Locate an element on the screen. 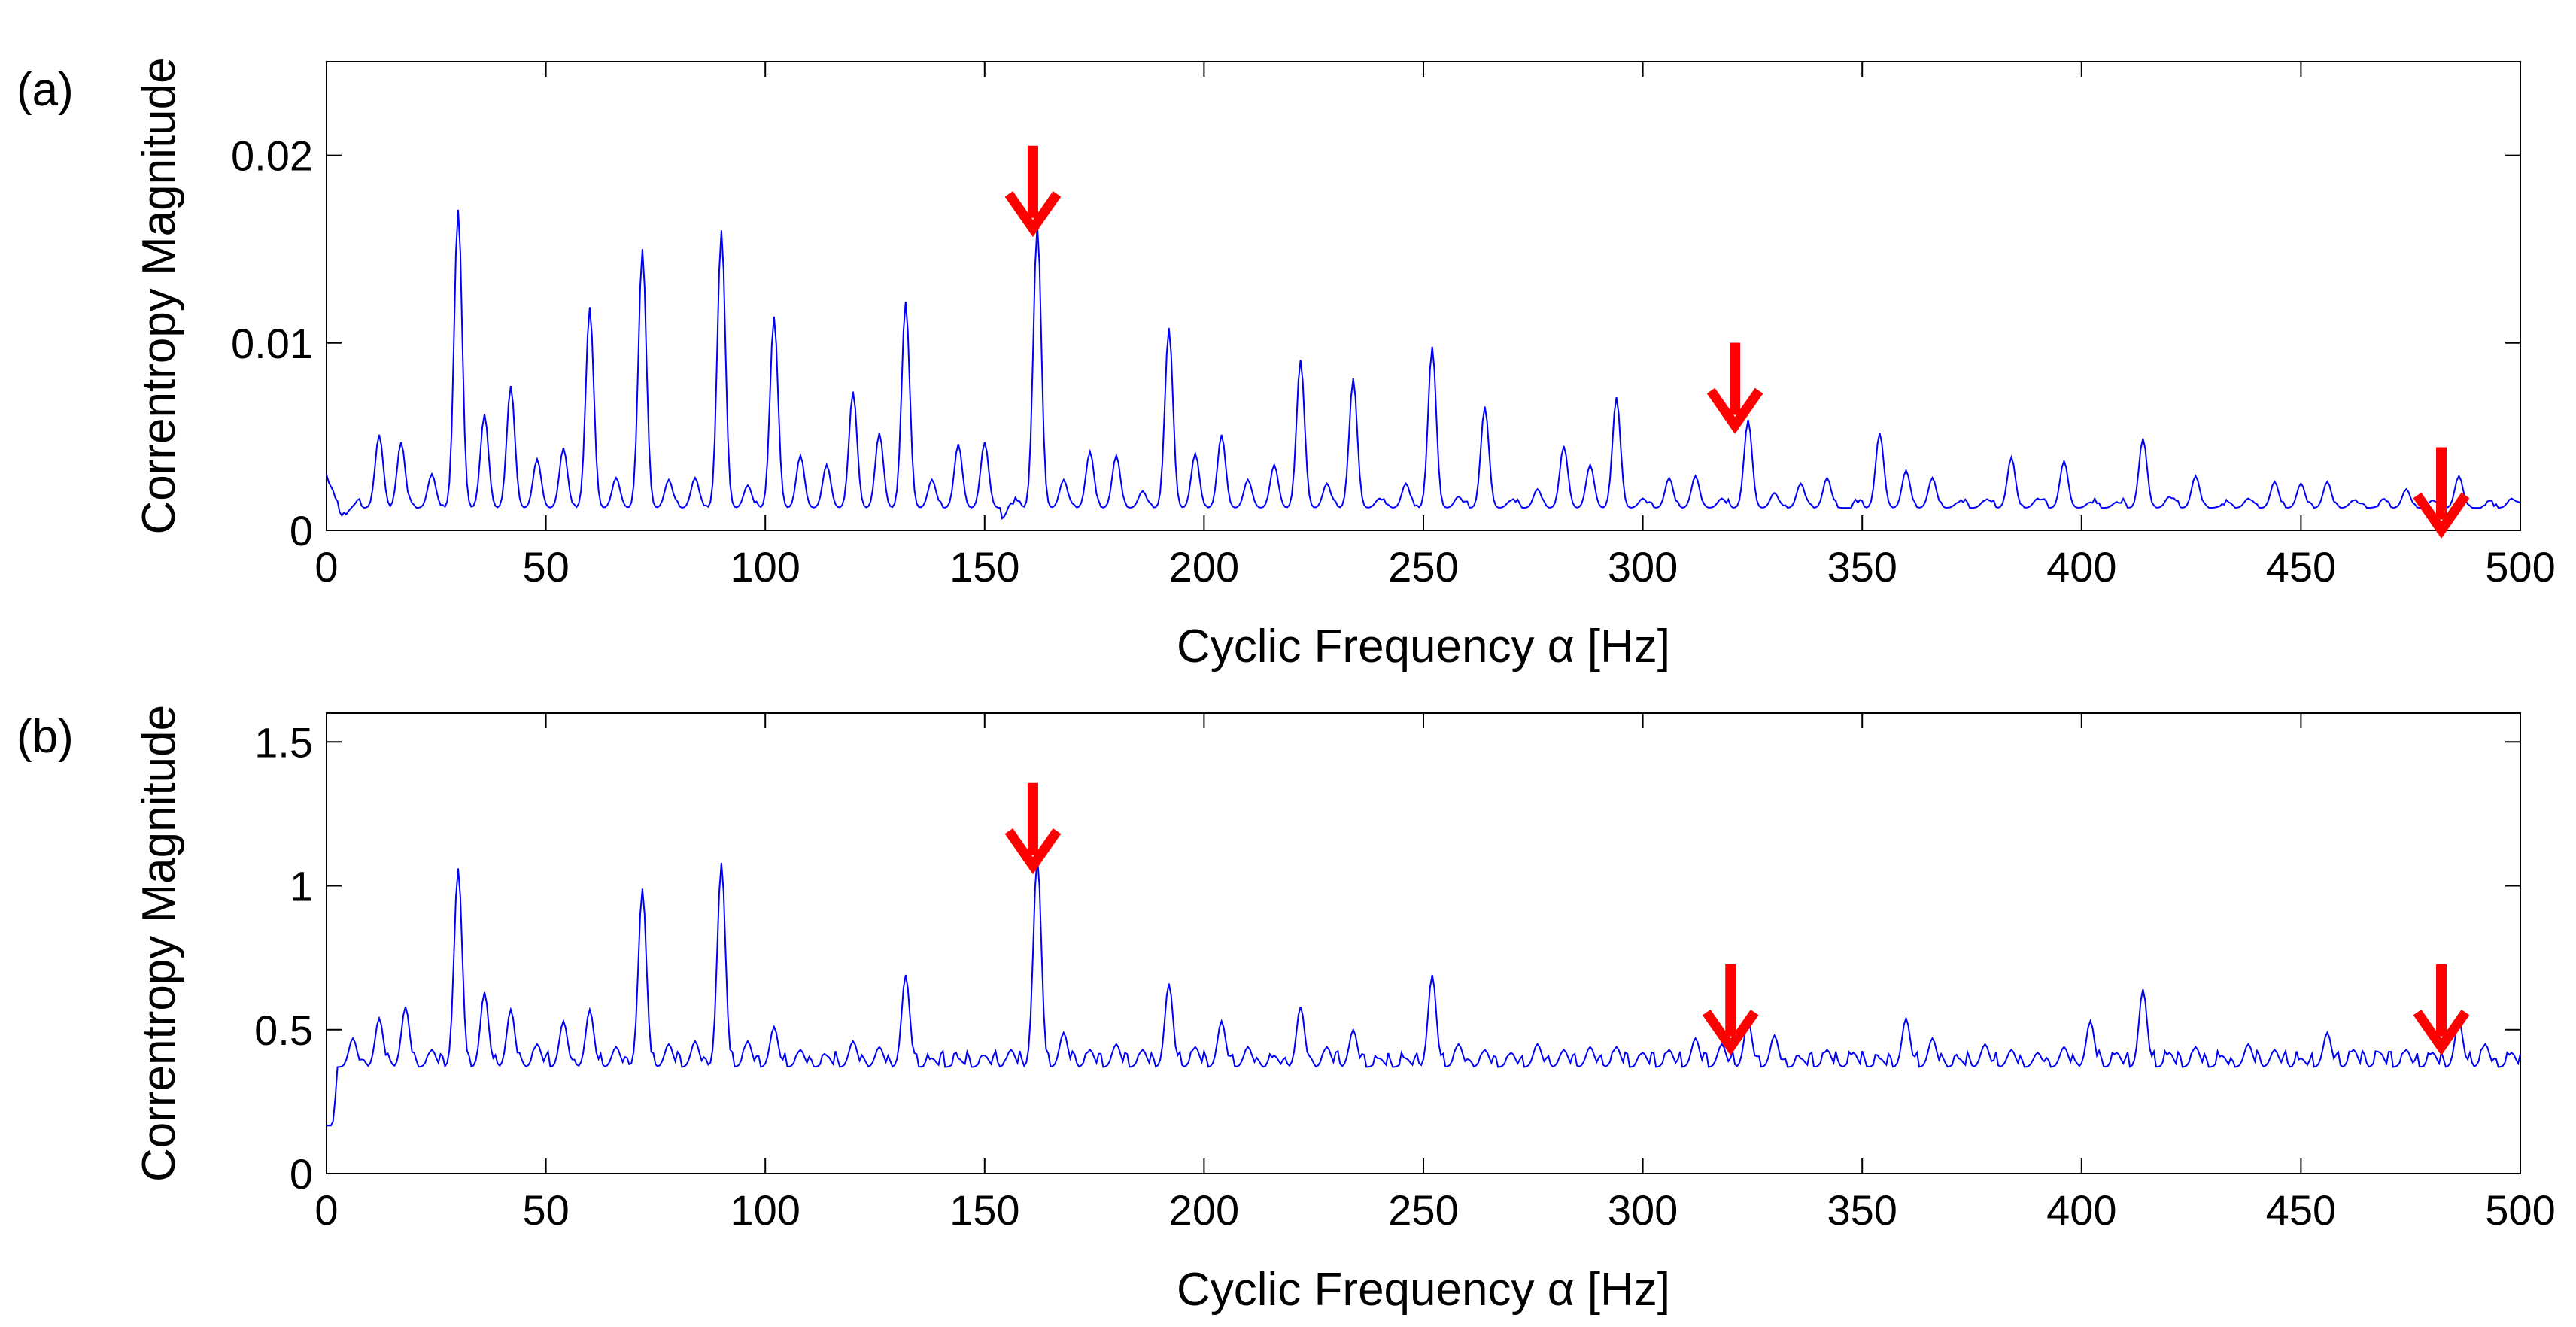 This screenshot has width=2576, height=1327. x-tick-label: 350 is located at coordinates (1862, 567).